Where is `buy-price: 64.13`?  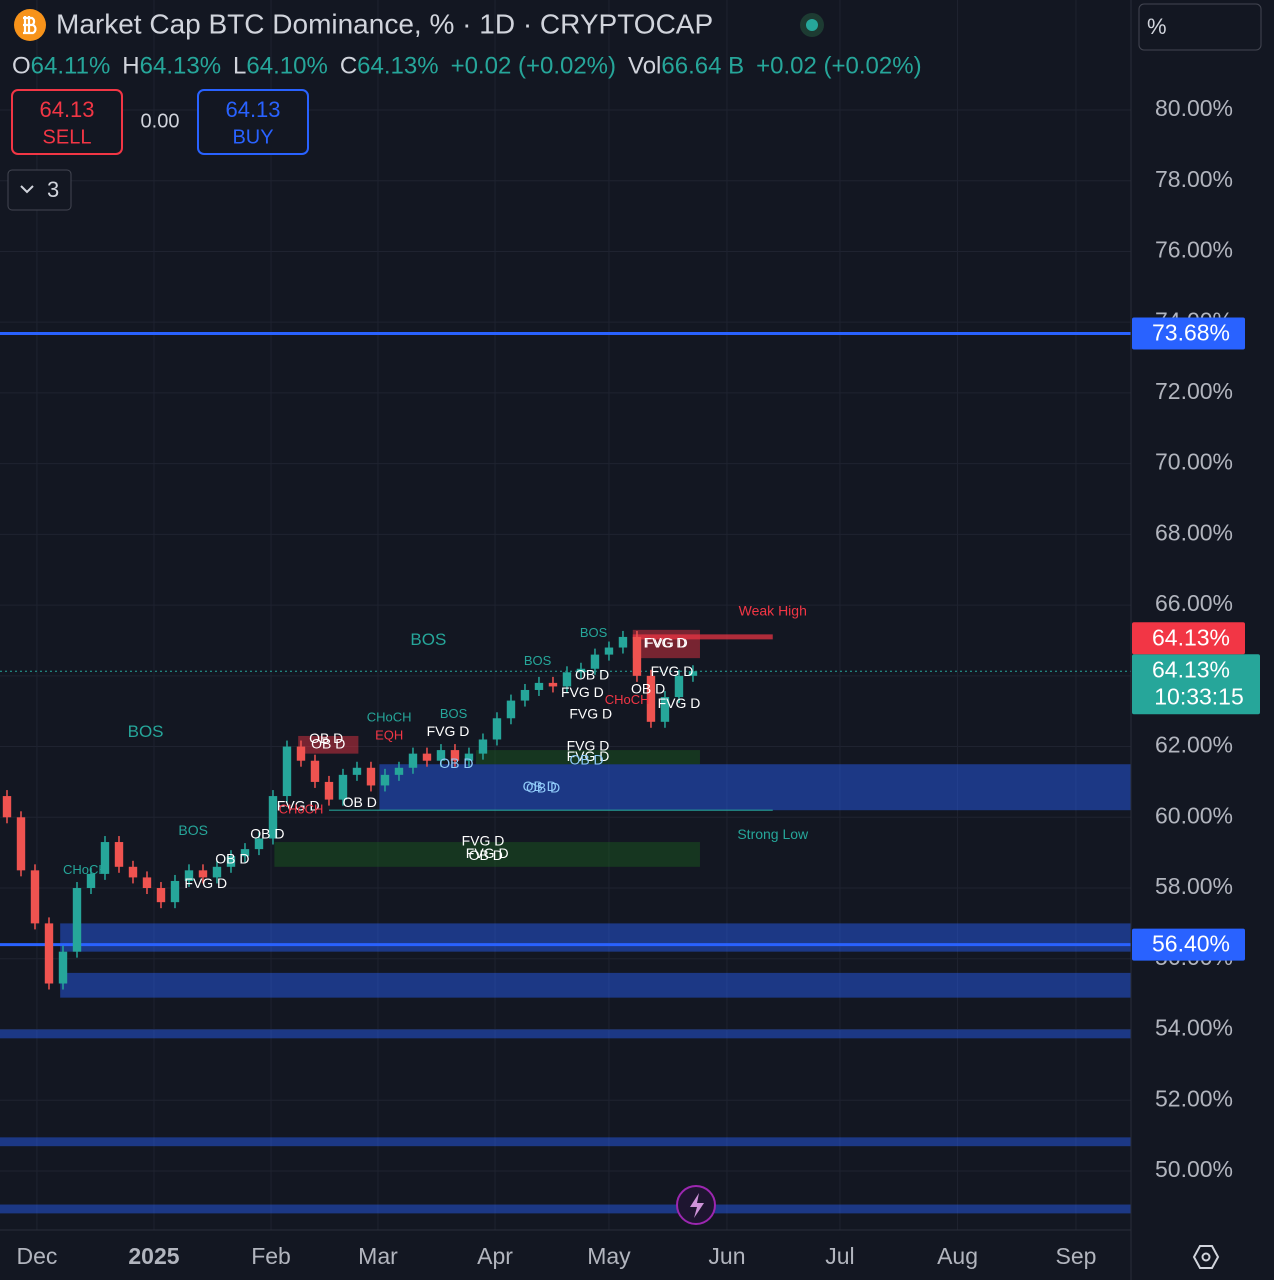 buy-price: 64.13 is located at coordinates (252, 109).